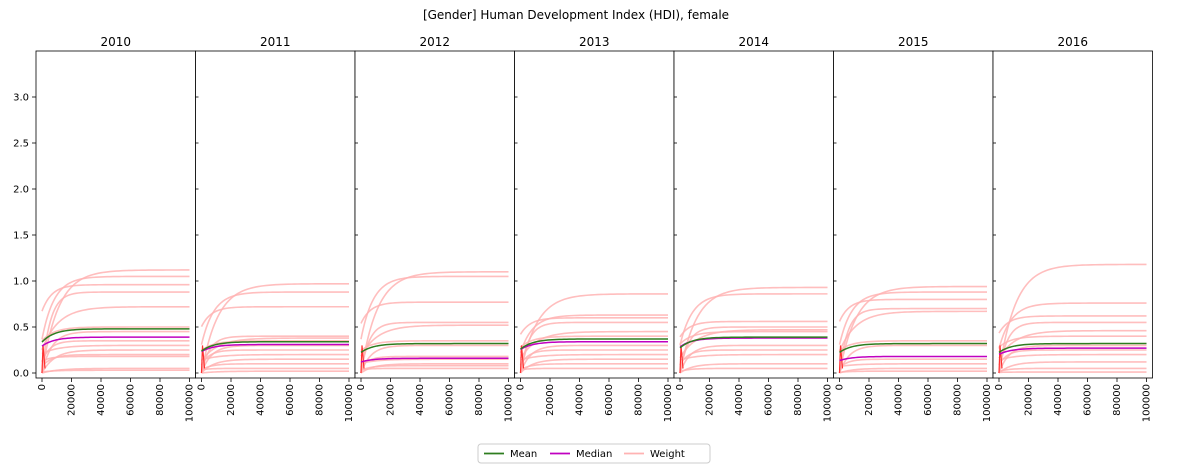 This screenshot has height=468, width=1188. I want to click on legend-label: Mean, so click(523, 454).